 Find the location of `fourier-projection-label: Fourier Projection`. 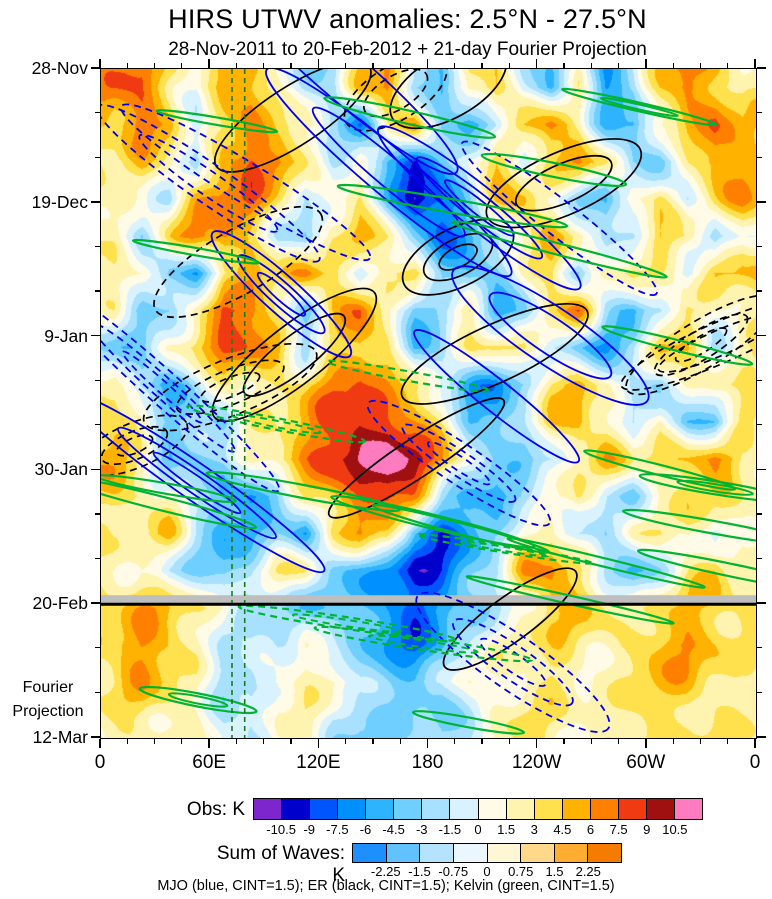

fourier-projection-label: Fourier Projection is located at coordinates (48, 700).